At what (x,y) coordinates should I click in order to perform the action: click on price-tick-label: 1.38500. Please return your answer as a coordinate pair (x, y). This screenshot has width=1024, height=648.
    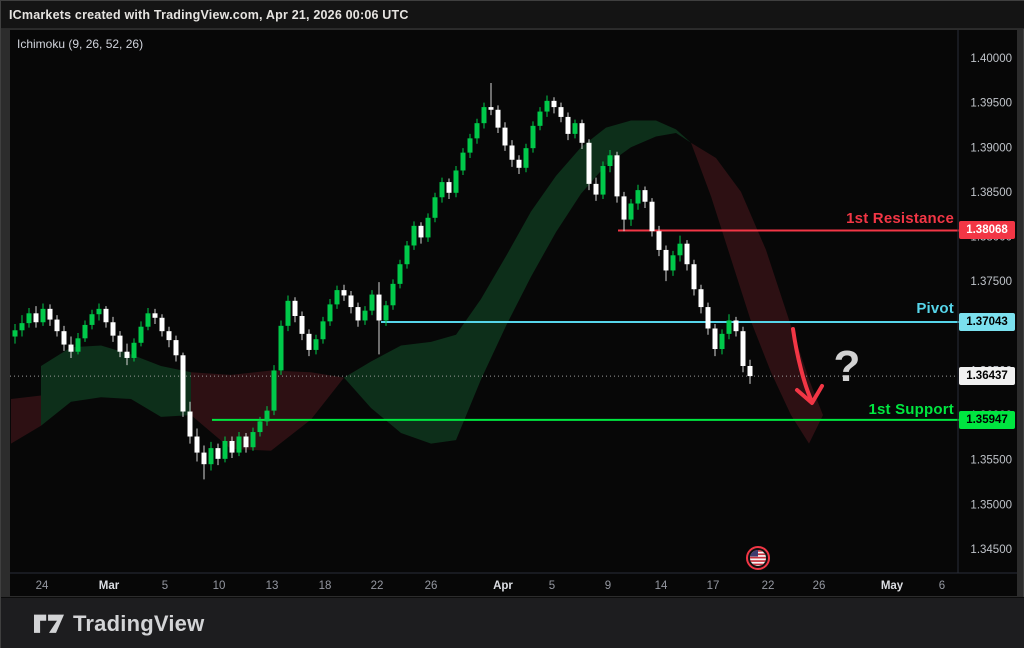
    Looking at the image, I should click on (991, 193).